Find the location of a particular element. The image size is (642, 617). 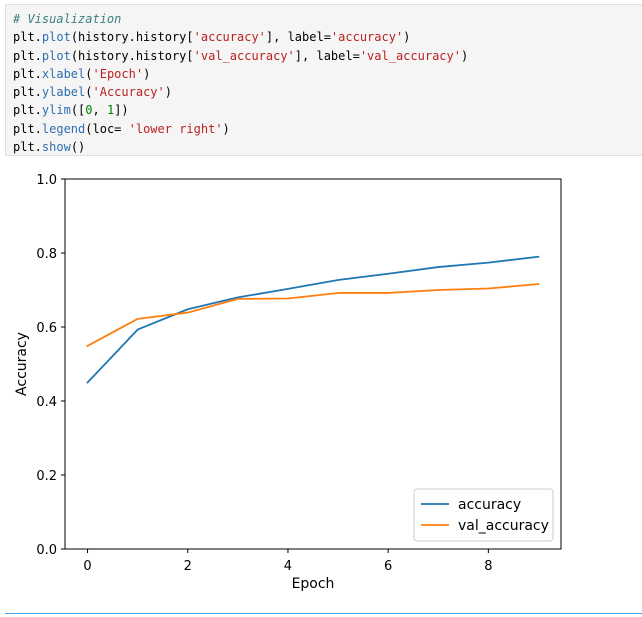

code-line: plt.ylabel('Accuracy') is located at coordinates (327, 92).